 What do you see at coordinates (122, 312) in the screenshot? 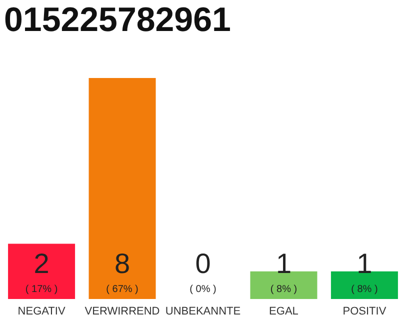
I see `x-tick-label: VERWIRREND` at bounding box center [122, 312].